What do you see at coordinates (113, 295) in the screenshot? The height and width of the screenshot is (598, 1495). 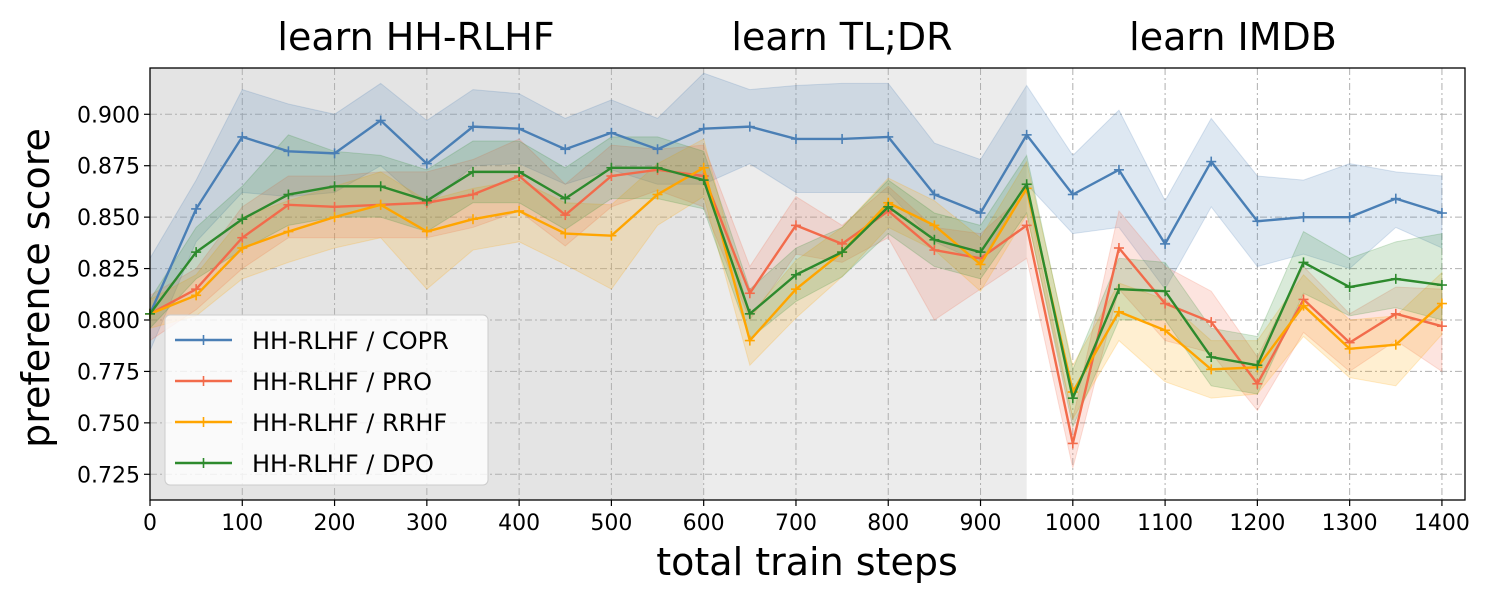 I see `y-axis-ticks: 0.725 0.750 0.775 0.800 0.825 0.850 0.875 0.900` at bounding box center [113, 295].